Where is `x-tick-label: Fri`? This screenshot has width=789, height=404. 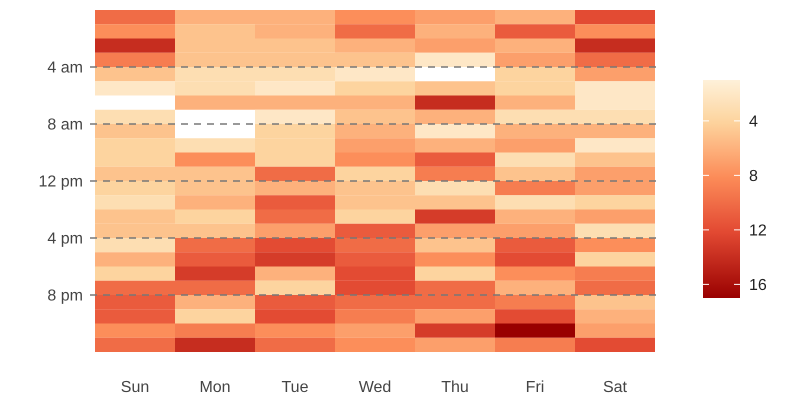
x-tick-label: Fri is located at coordinates (535, 387).